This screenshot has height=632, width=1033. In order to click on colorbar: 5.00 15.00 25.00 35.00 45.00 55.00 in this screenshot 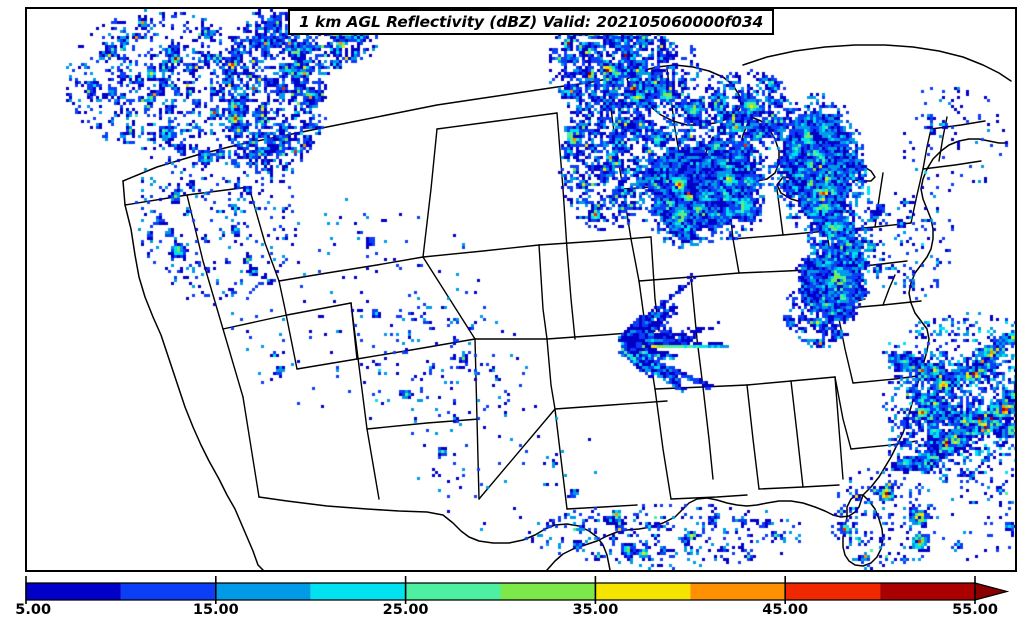, I will do `click(516, 604)`.